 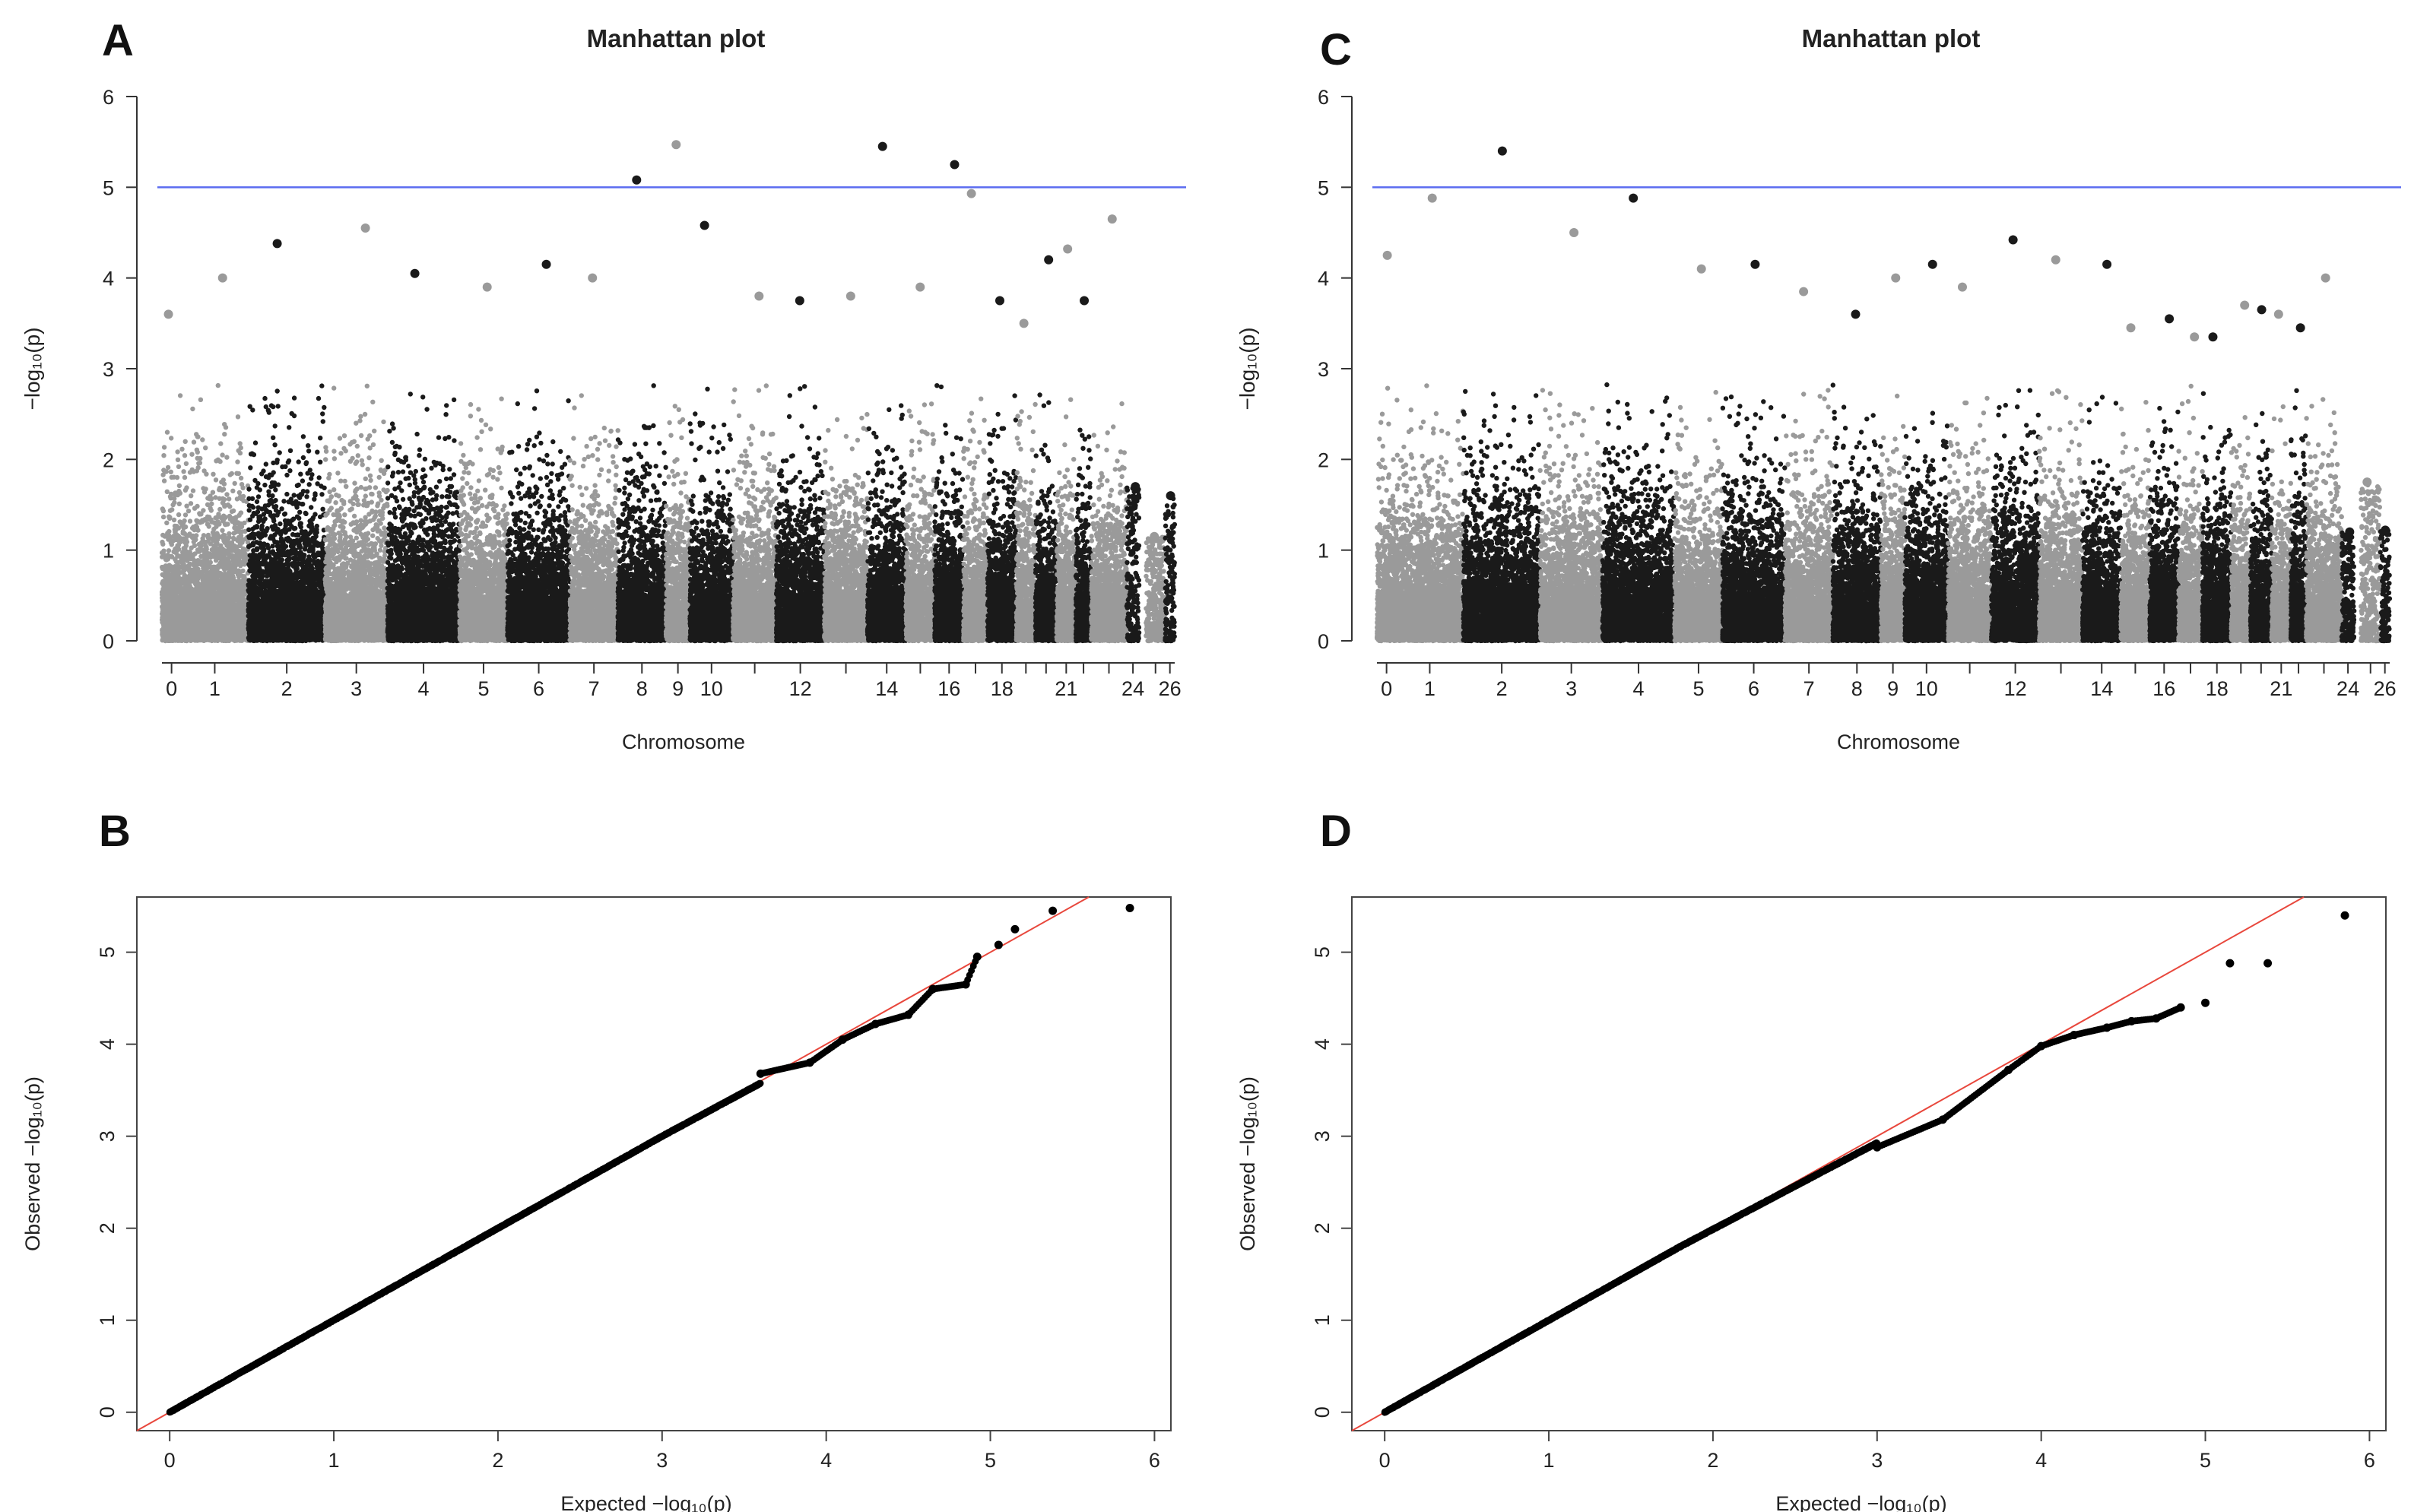 I want to click on panel-label-c: C, so click(x=1336, y=49).